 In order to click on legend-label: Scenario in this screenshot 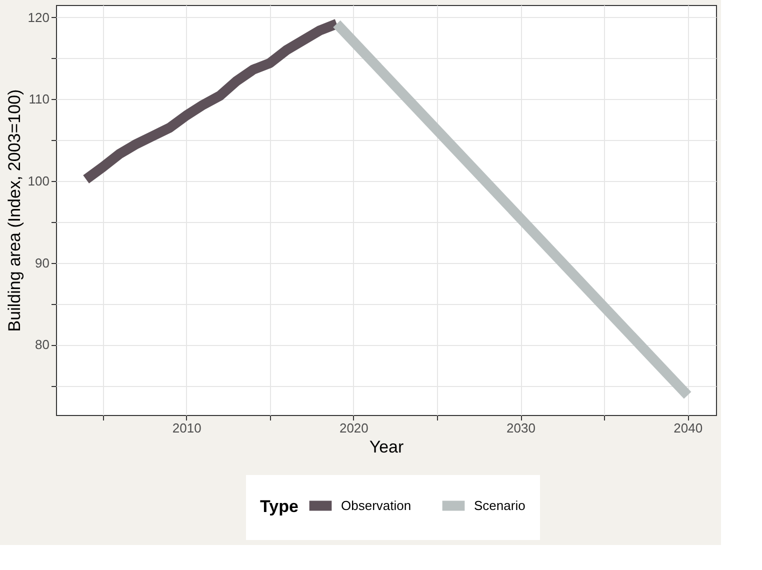, I will do `click(500, 505)`.